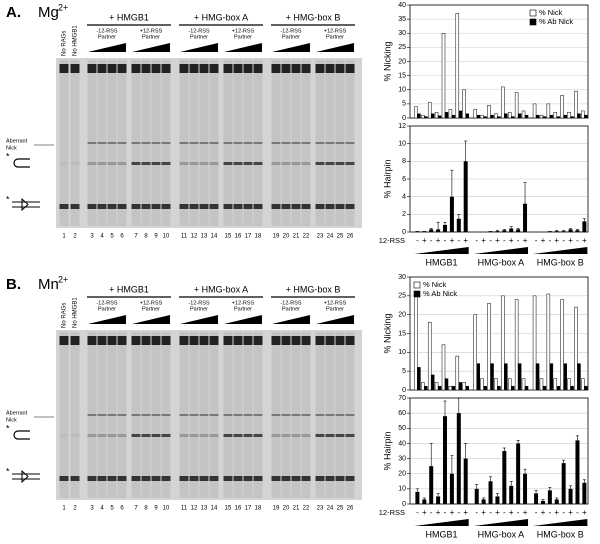 This screenshot has height=544, width=600. Describe the element at coordinates (243, 303) in the screenshot. I see `partner-label: +12-RSS` at that location.